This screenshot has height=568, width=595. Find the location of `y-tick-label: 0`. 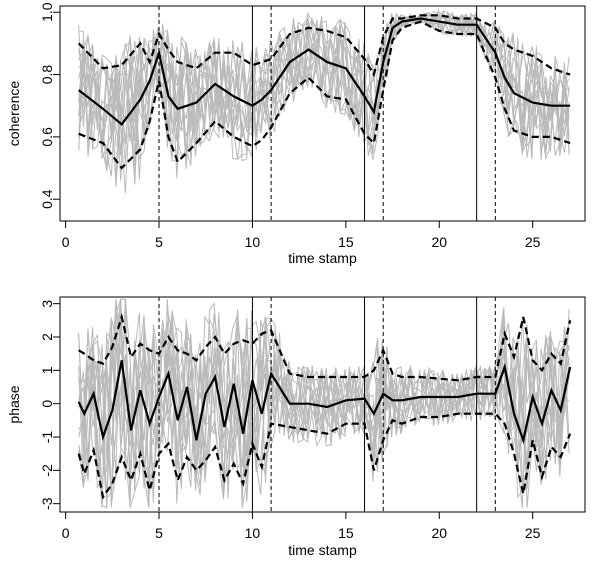

y-tick-label: 0 is located at coordinates (47, 404).